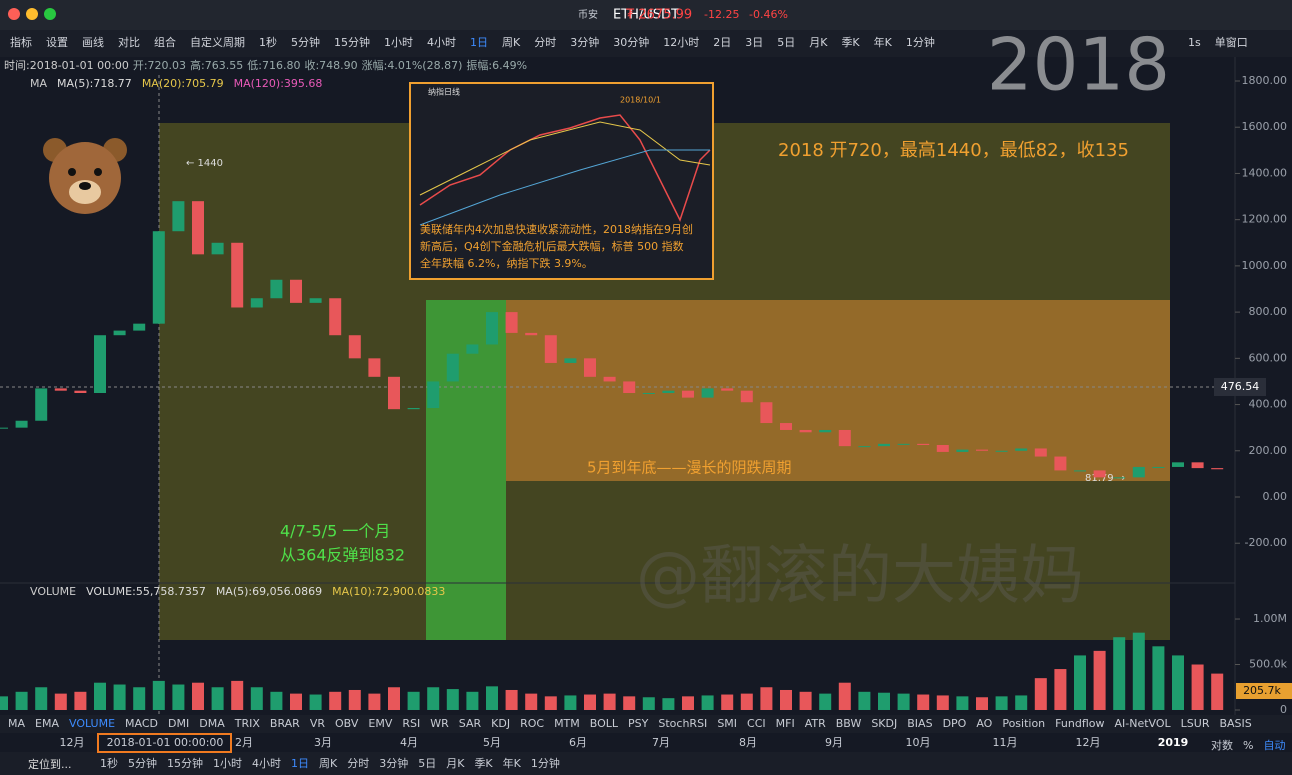 The image size is (1292, 775). What do you see at coordinates (398, 42) in the screenshot?
I see `toolbar-item: 1小时` at bounding box center [398, 42].